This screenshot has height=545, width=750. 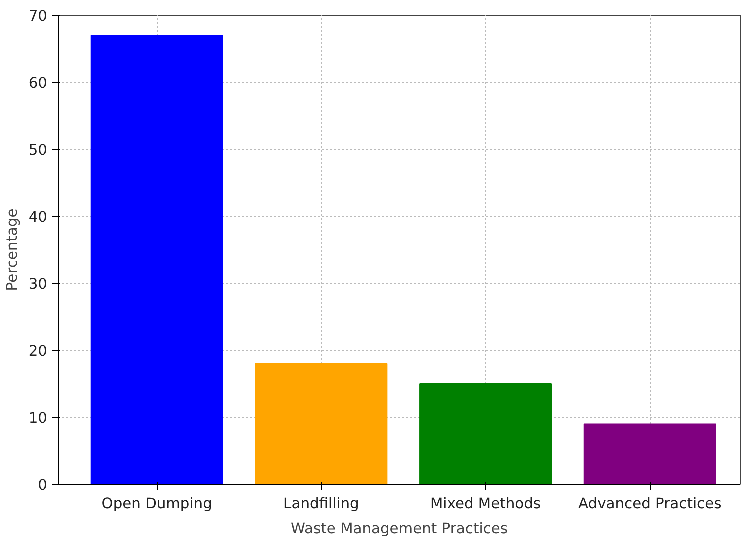 What do you see at coordinates (38, 150) in the screenshot?
I see `y-tick-label: 50` at bounding box center [38, 150].